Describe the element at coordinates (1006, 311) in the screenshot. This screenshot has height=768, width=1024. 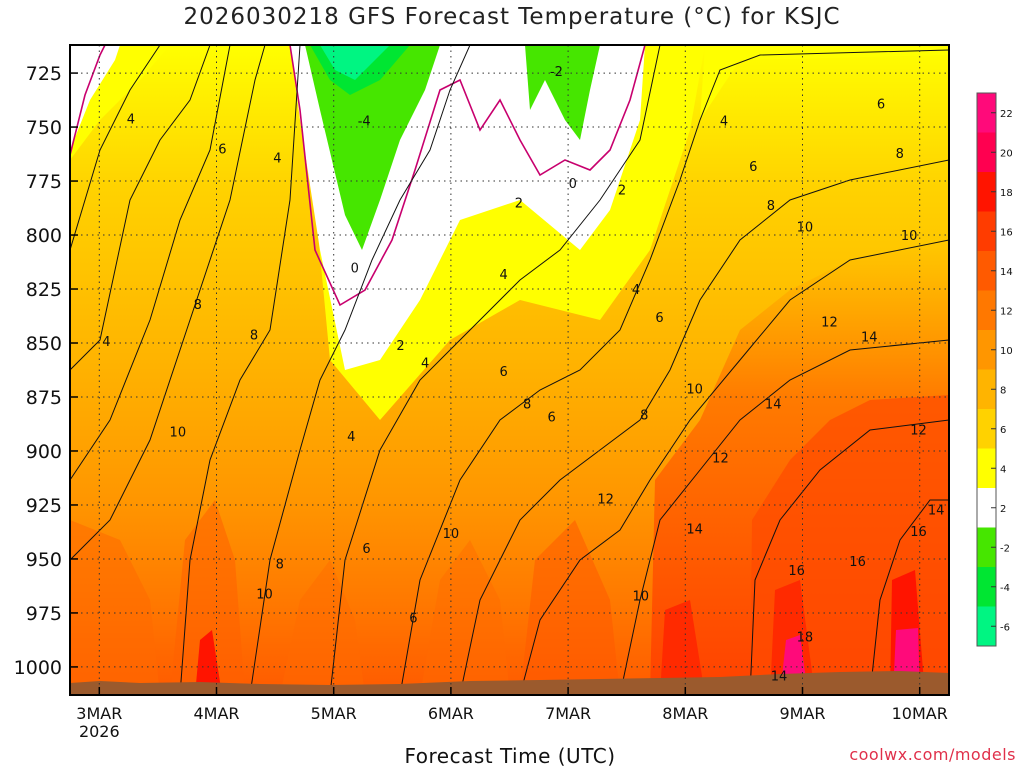
I see `colorbar-tick-label: 12` at that location.